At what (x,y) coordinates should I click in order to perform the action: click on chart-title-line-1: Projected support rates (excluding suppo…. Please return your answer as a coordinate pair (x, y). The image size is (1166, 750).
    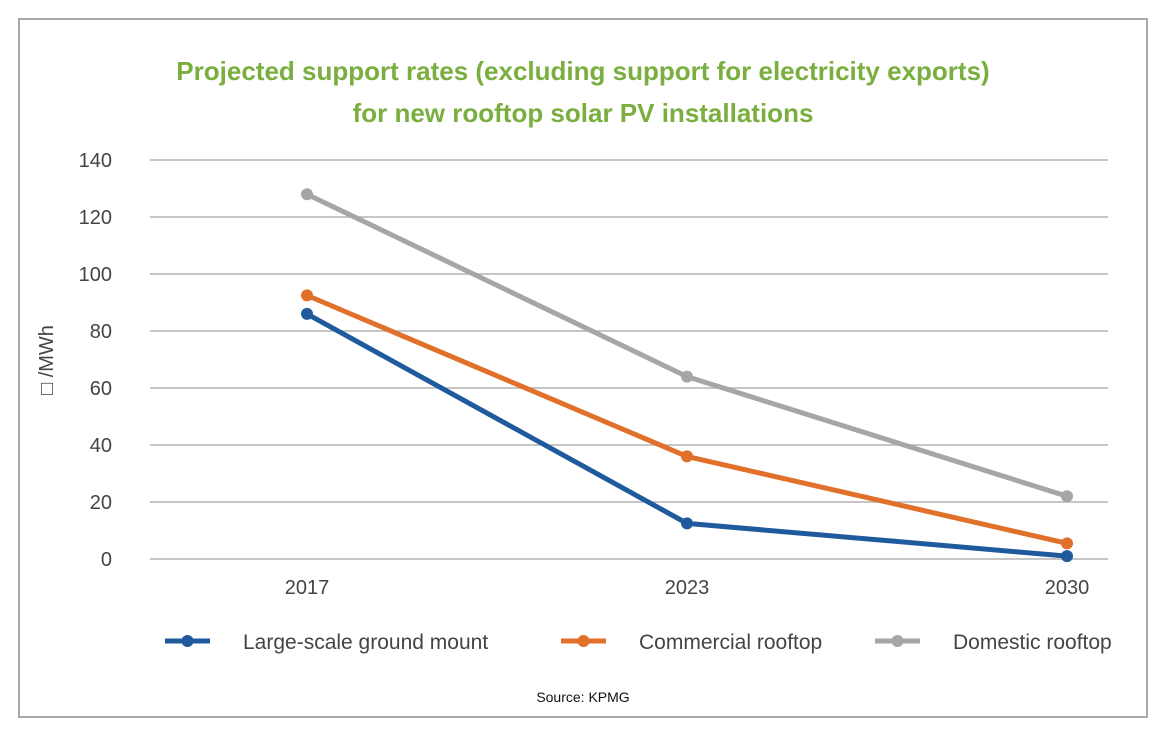
    Looking at the image, I should click on (583, 71).